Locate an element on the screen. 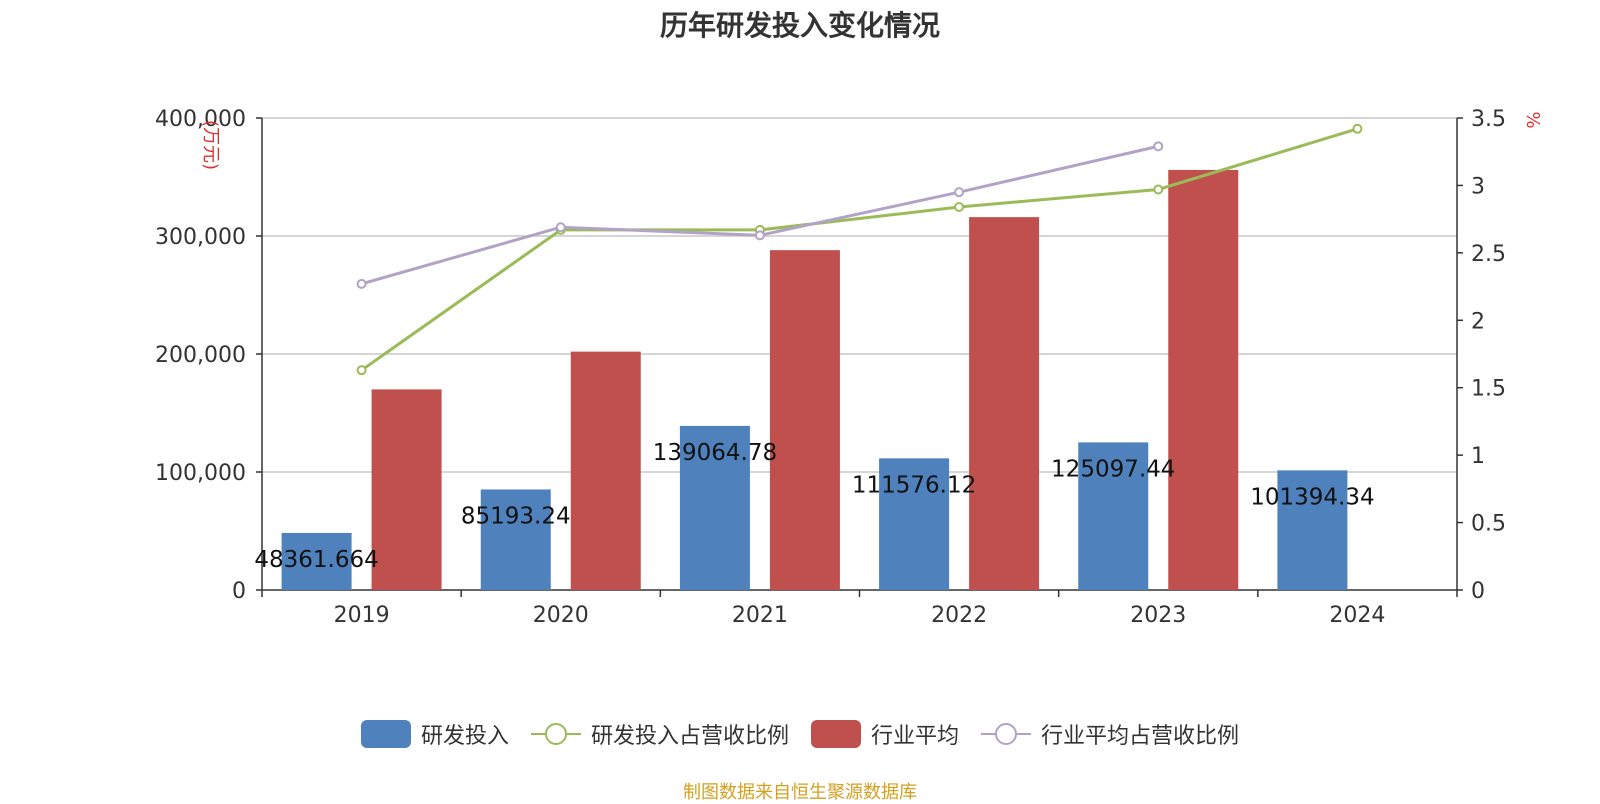 The image size is (1600, 804). legend-item-industry-avg: 行业平均 is located at coordinates (885, 734).